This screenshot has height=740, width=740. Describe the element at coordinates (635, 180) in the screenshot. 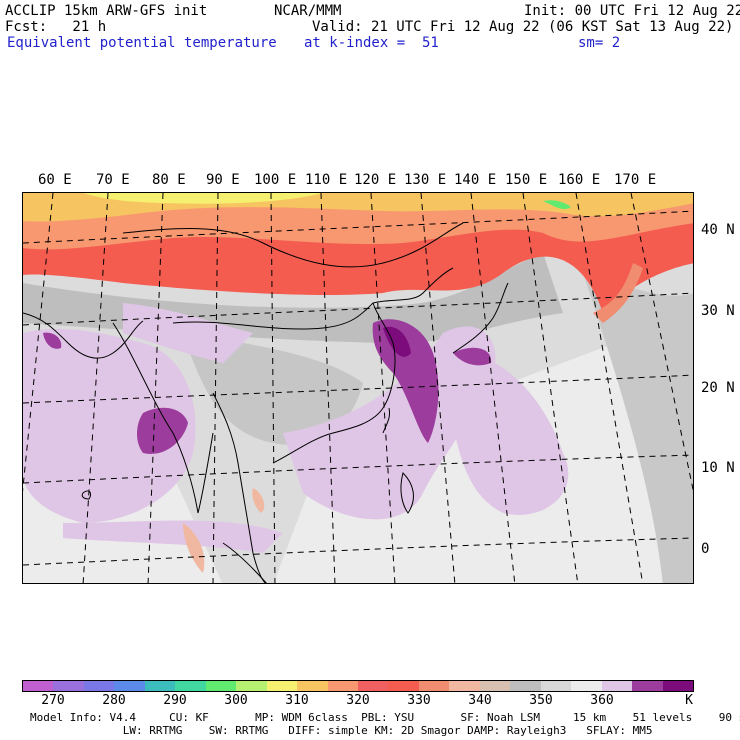

I see `lon-label: 170 E` at that location.